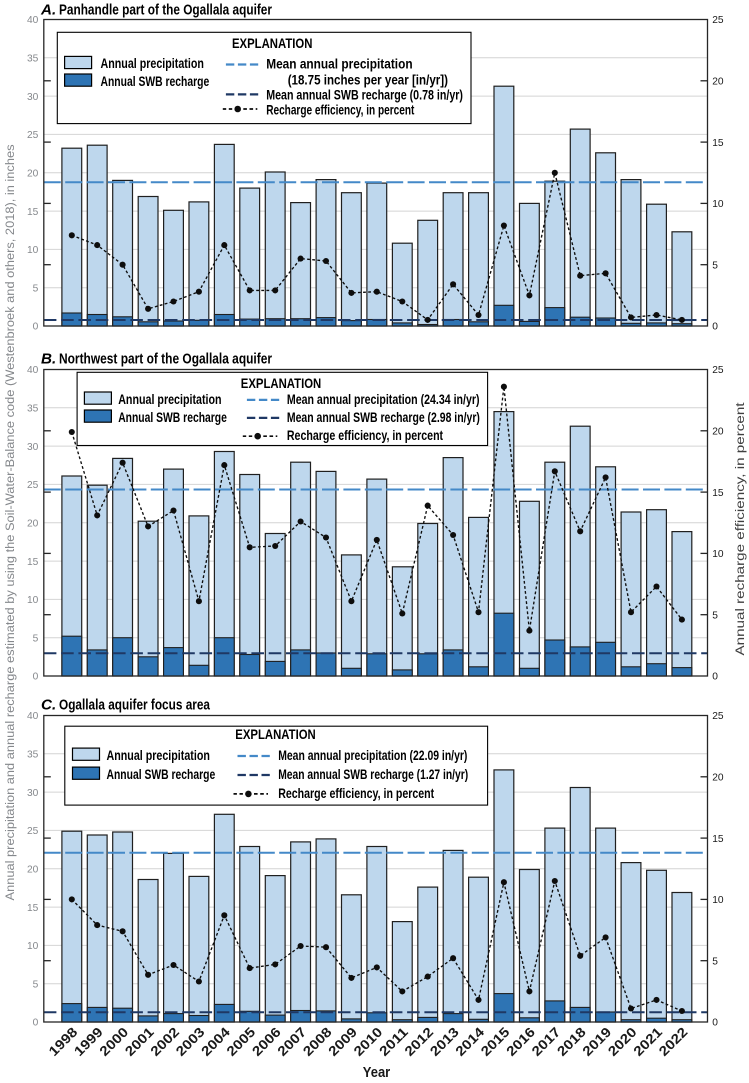 Image resolution: width=749 pixels, height=1083 pixels. I want to click on svg-text: Ogallala aquifer focus area, so click(134, 705).